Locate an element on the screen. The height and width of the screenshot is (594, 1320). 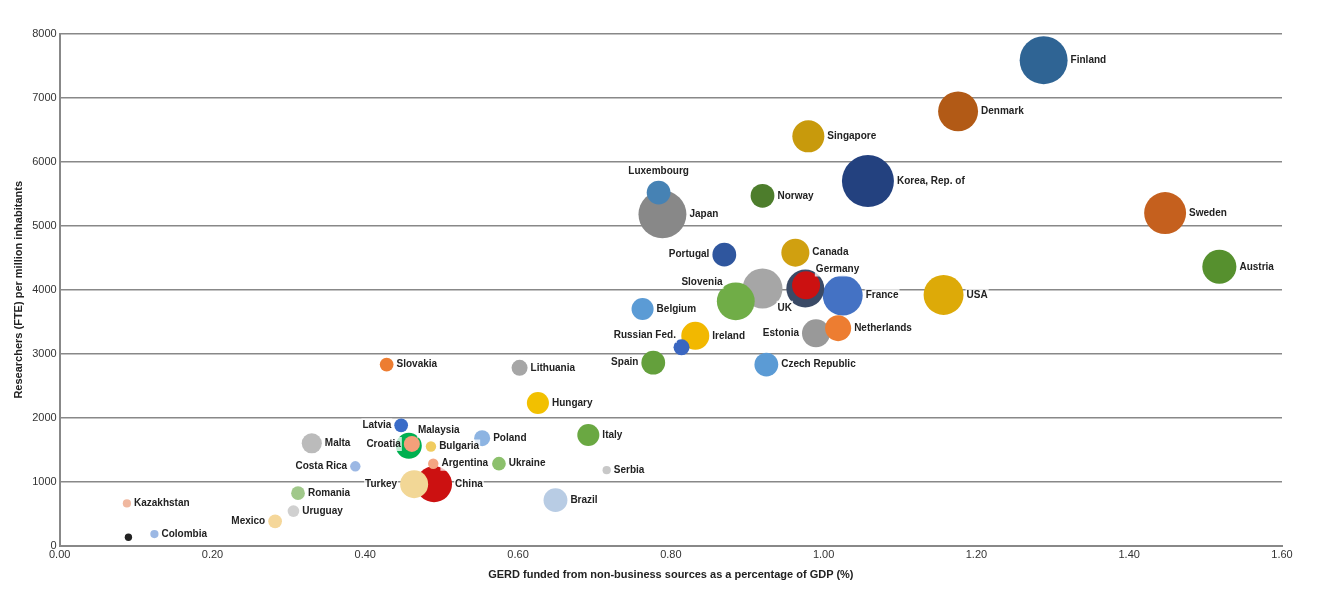
series-label: Poland is located at coordinates (510, 437).